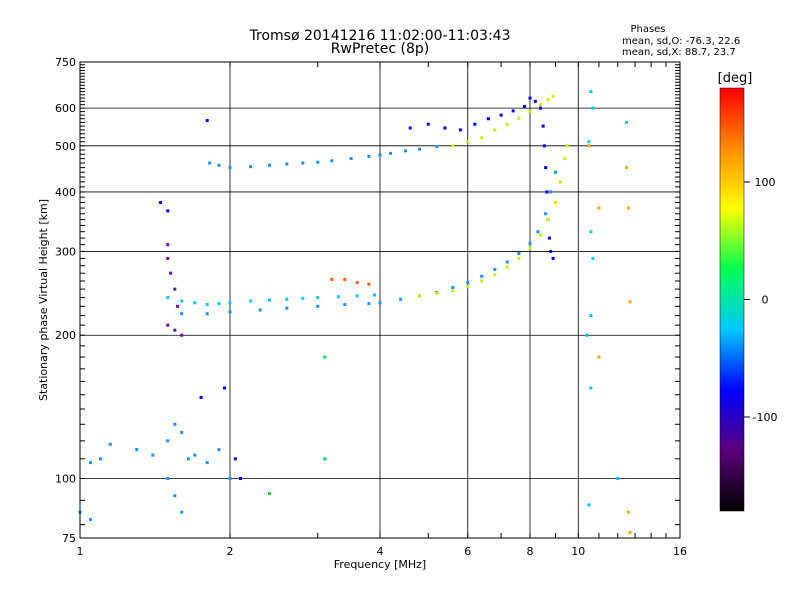 This screenshot has width=800, height=600. What do you see at coordinates (578, 551) in the screenshot?
I see `x-tick-label: 10` at bounding box center [578, 551].